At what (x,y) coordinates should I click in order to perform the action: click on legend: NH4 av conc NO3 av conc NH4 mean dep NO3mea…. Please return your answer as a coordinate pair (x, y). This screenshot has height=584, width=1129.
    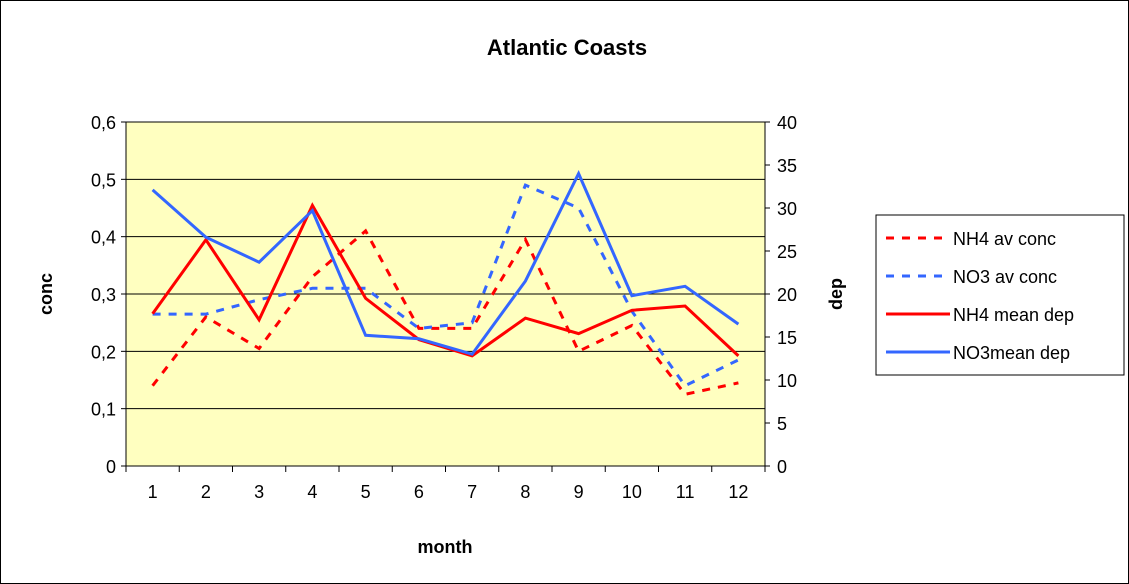
    Looking at the image, I should click on (1000, 295).